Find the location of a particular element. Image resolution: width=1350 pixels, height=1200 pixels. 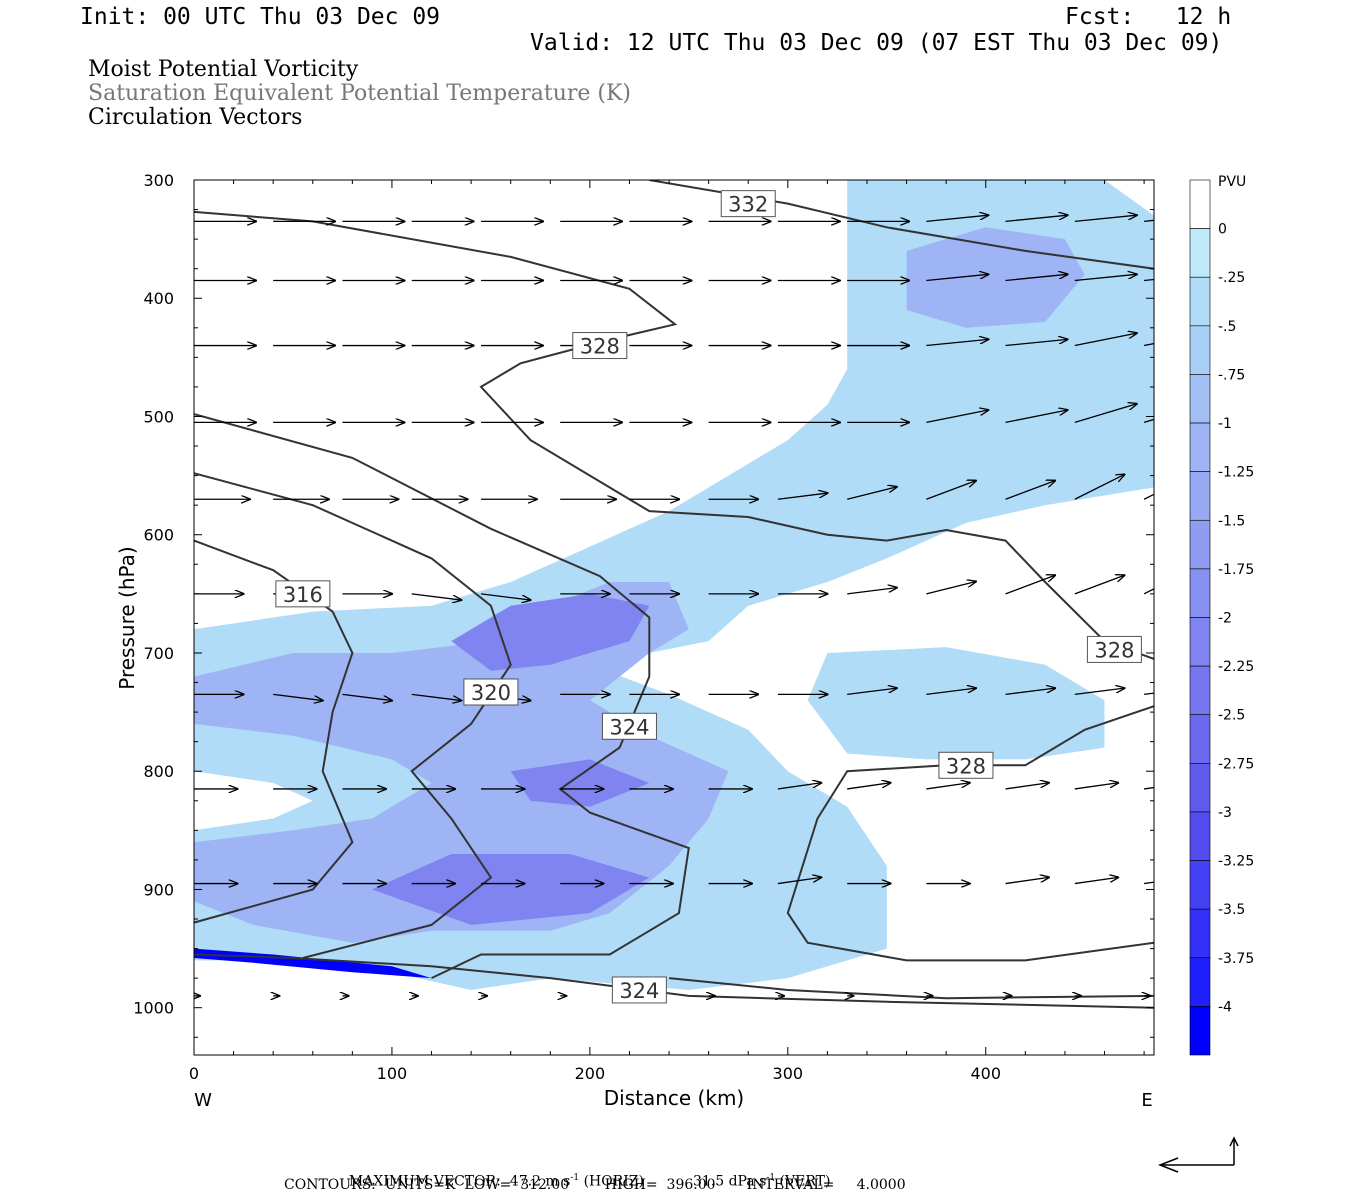

contour-label-text: 316 is located at coordinates (303, 595).